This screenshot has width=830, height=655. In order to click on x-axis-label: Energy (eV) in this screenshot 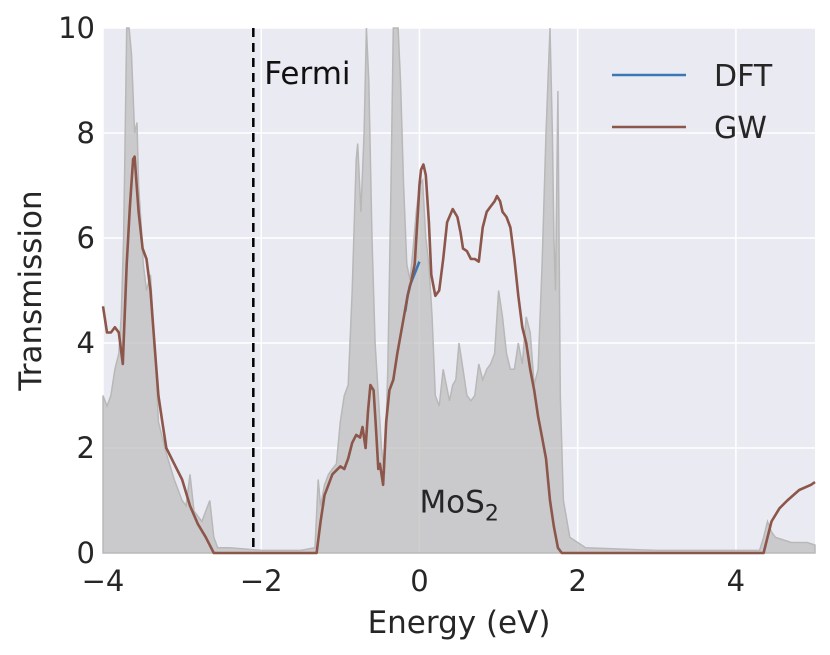, I will do `click(459, 623)`.